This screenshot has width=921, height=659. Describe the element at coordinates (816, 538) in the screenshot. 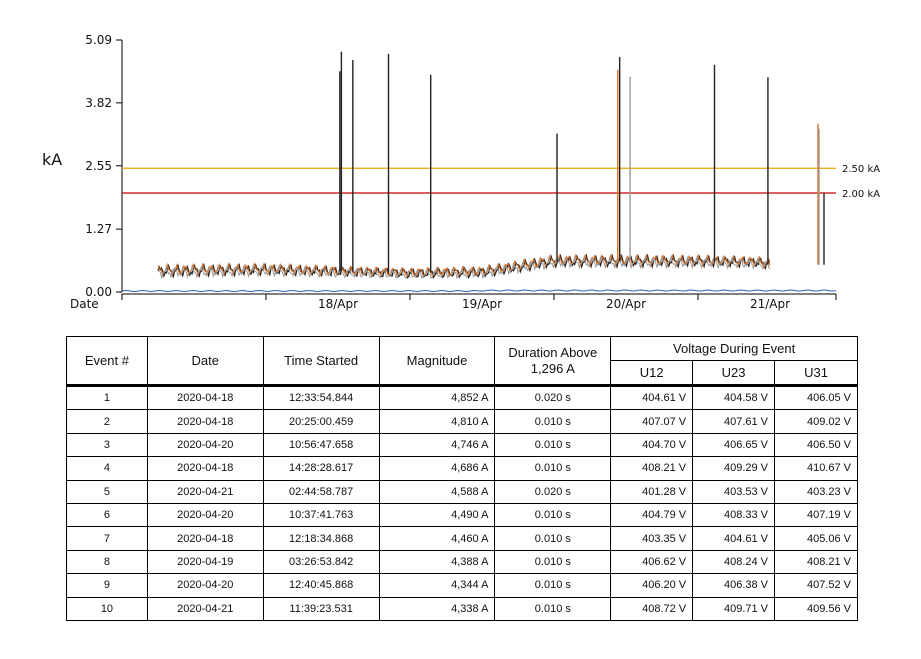

I see `cell-u31: 405.06 V` at that location.